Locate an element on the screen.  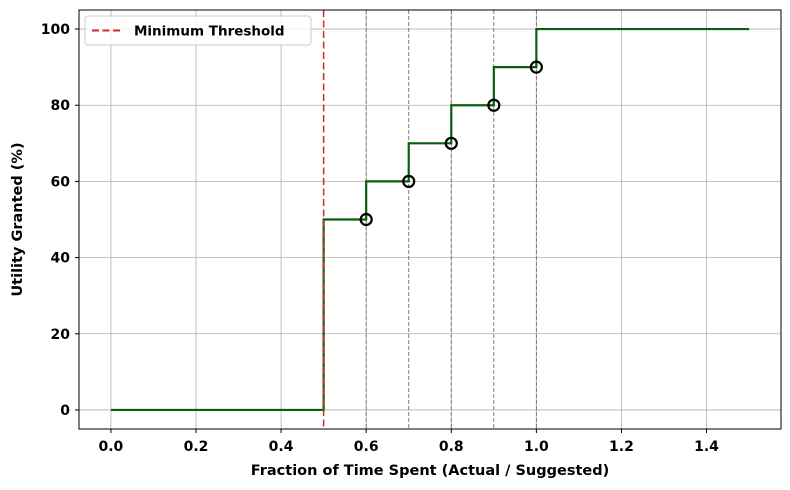
x-tick-label-6: 1.2 is located at coordinates (621, 447).